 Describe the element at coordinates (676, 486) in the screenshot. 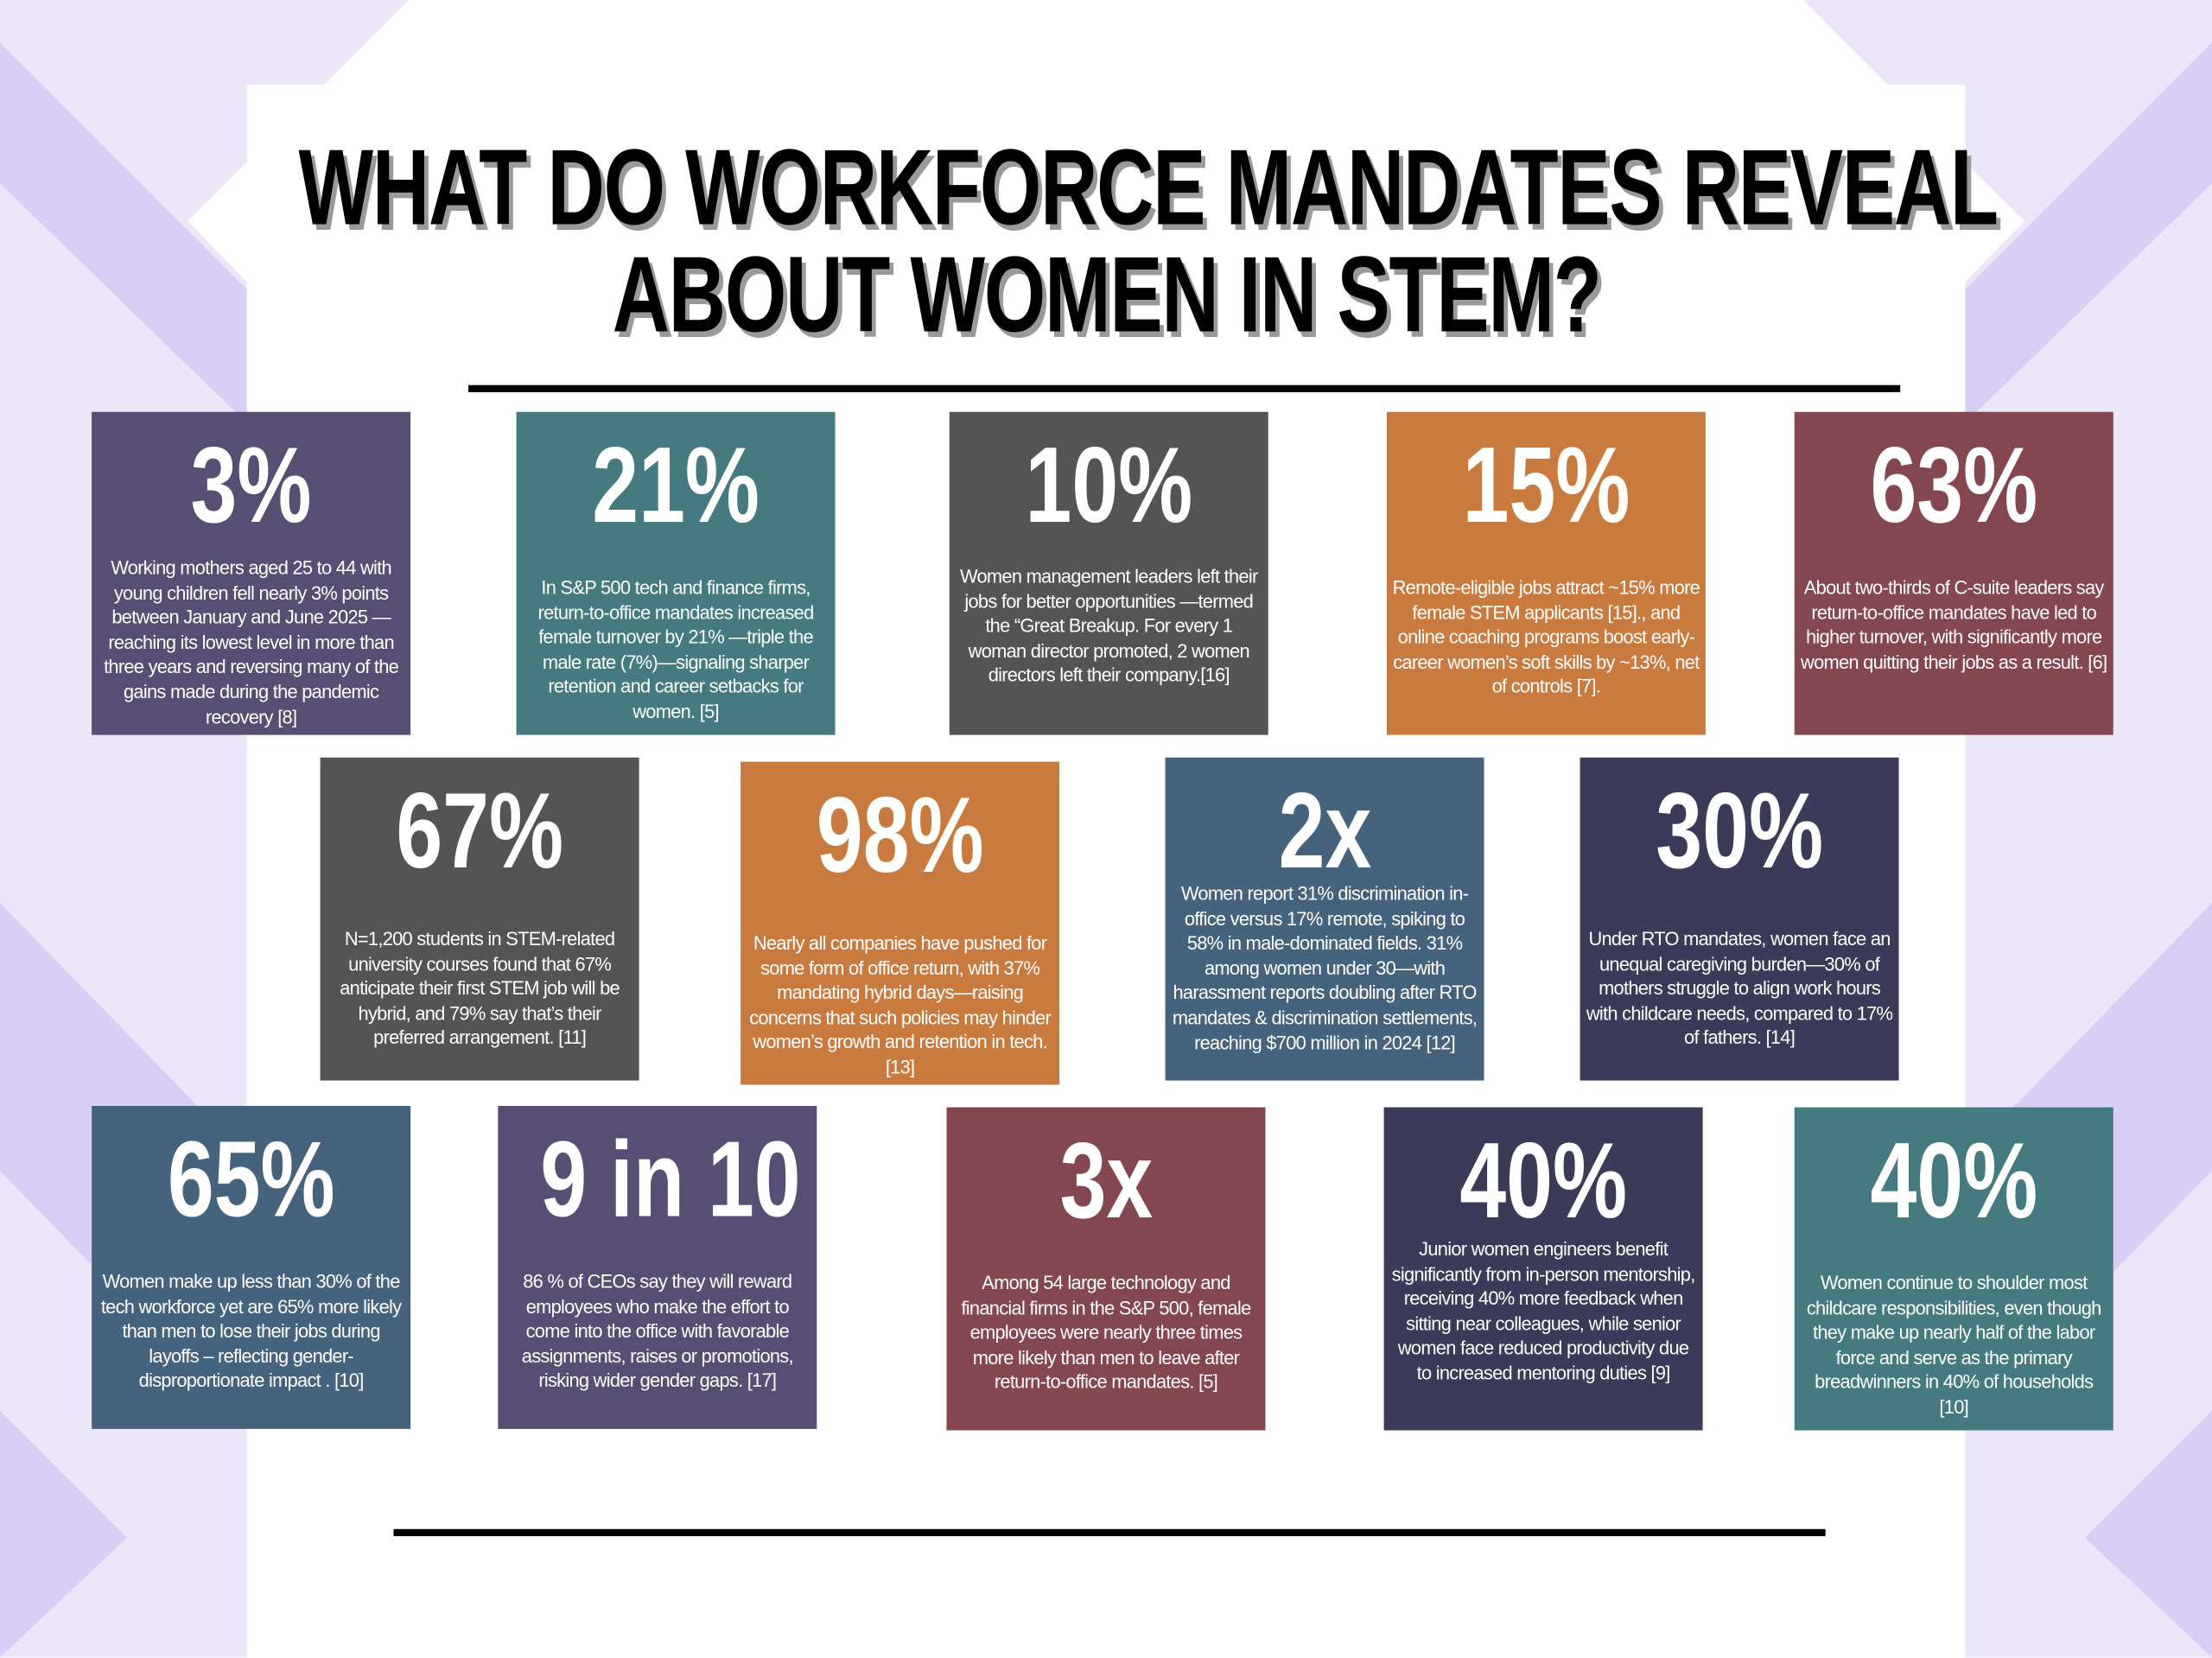

I see `stat-value: 21%` at that location.